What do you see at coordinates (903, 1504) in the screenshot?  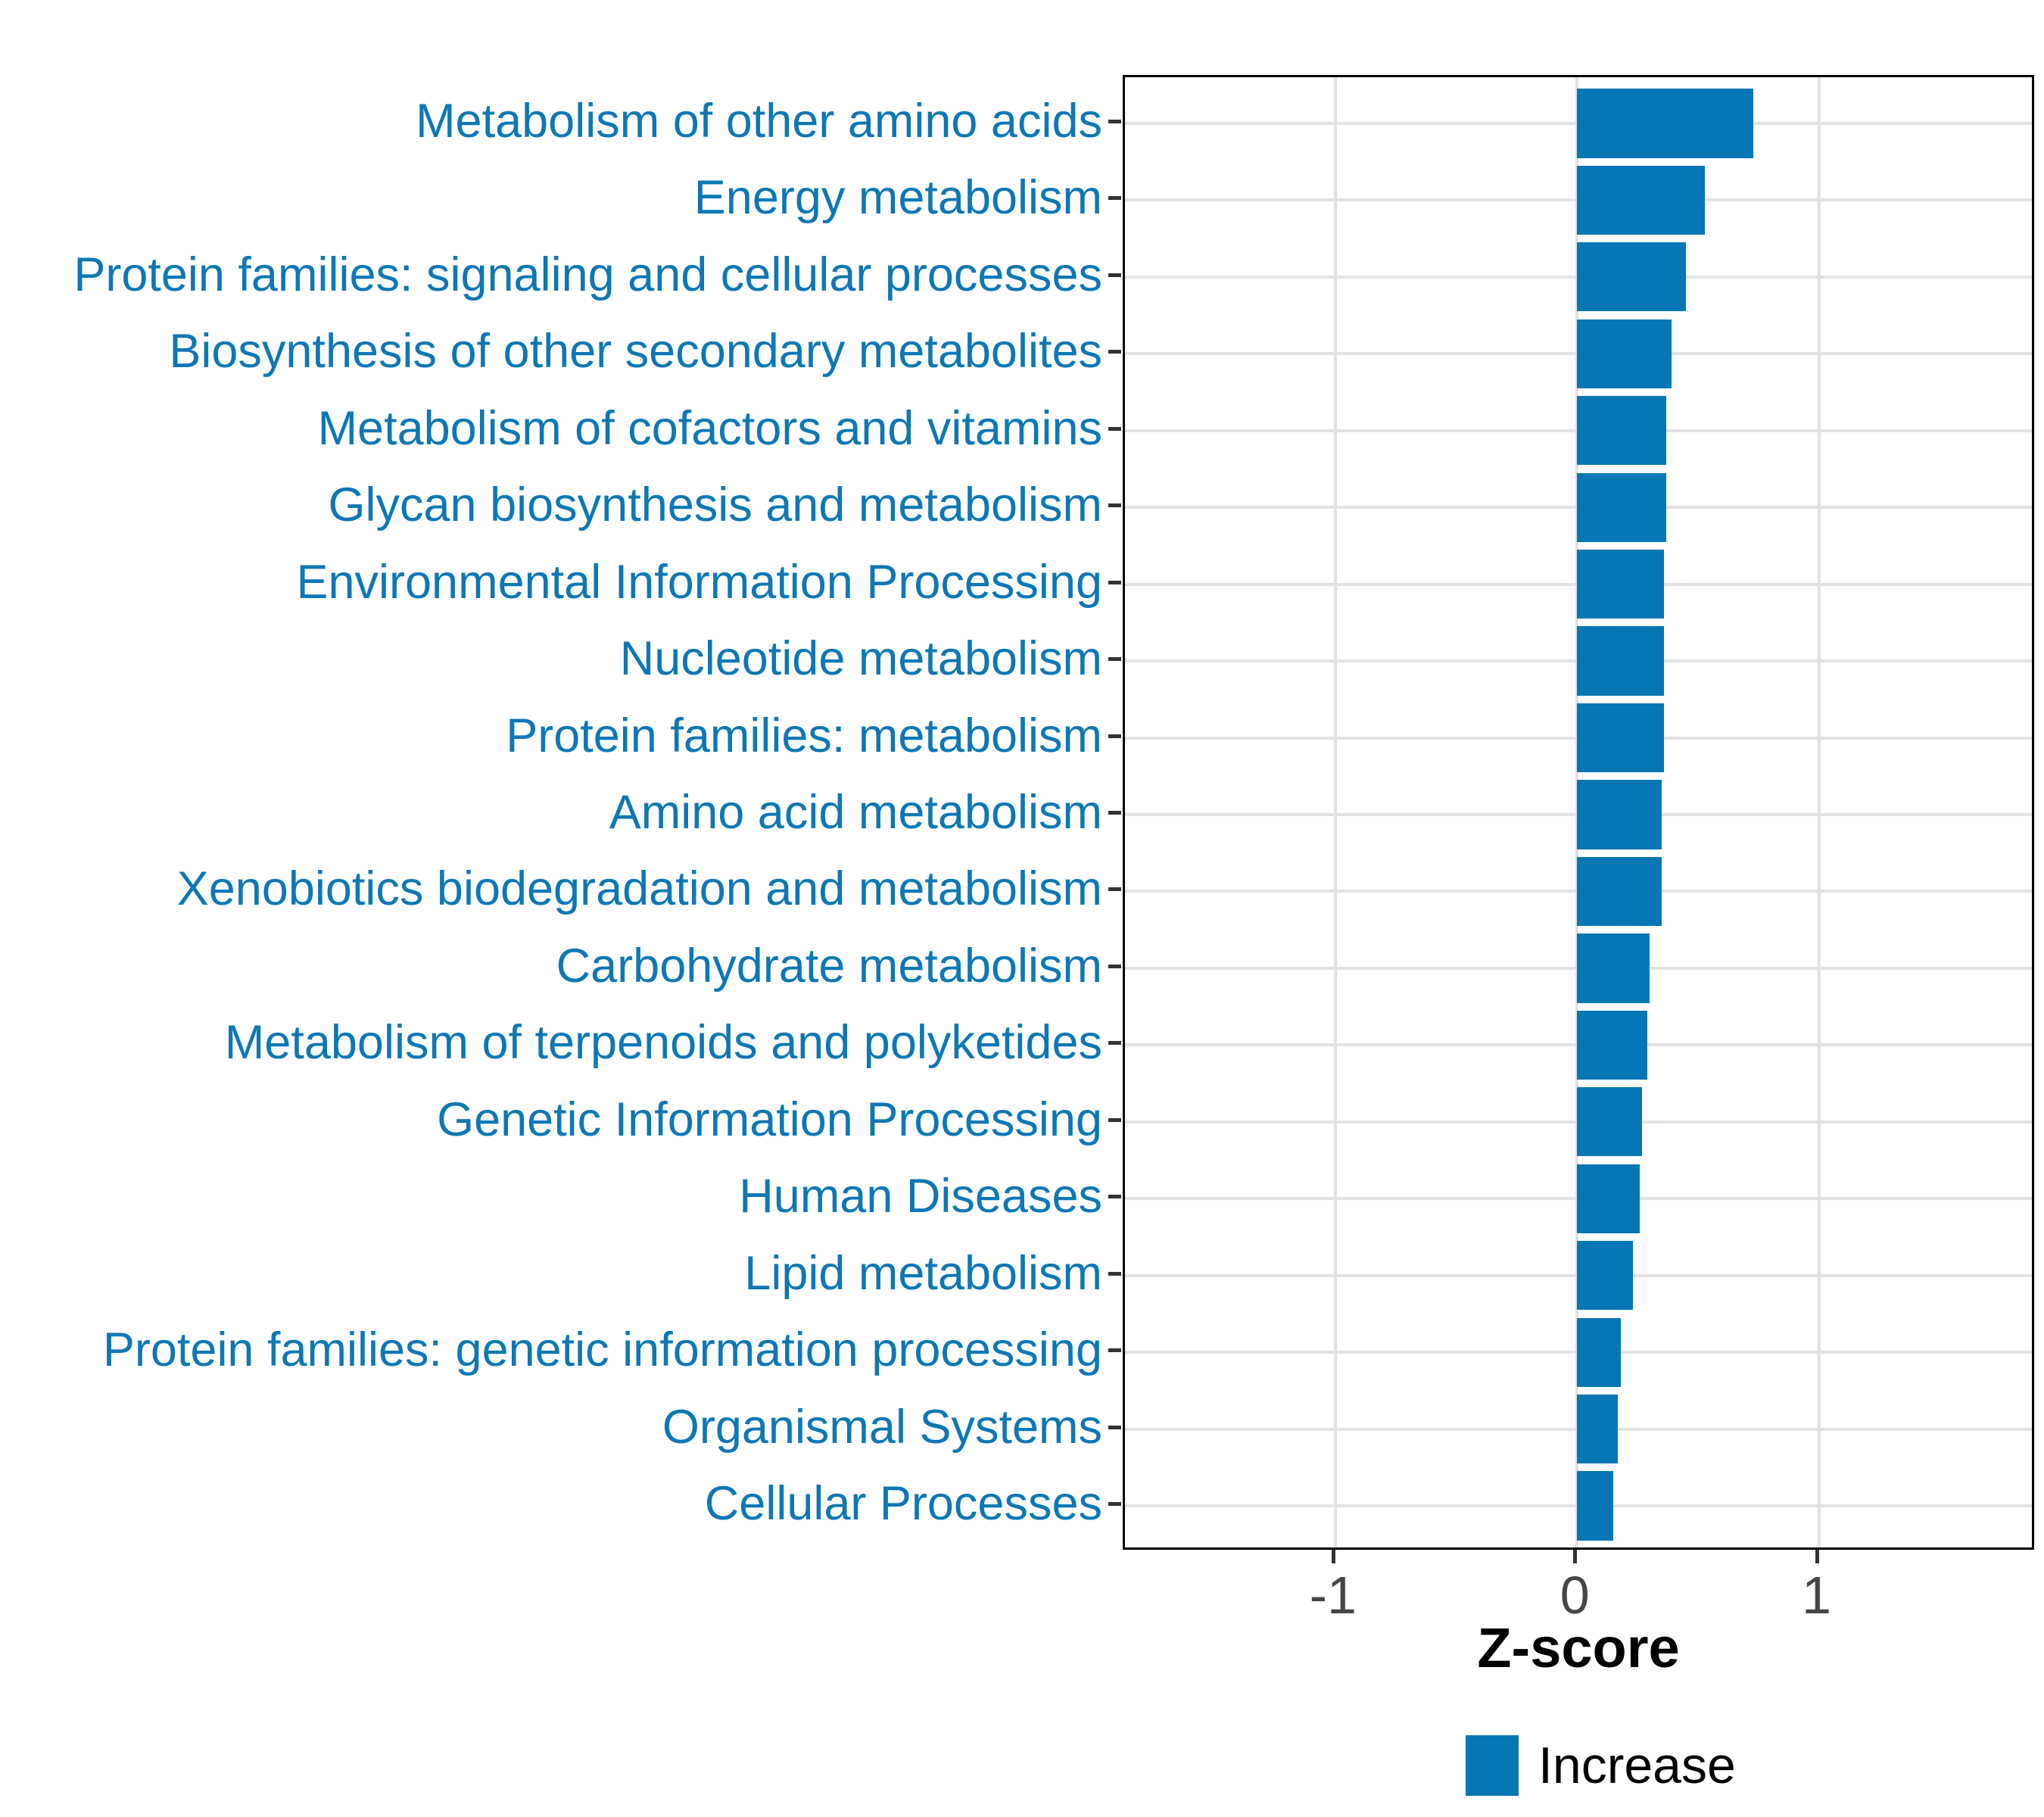 I see `y-axis-label: Cellular Processes` at bounding box center [903, 1504].